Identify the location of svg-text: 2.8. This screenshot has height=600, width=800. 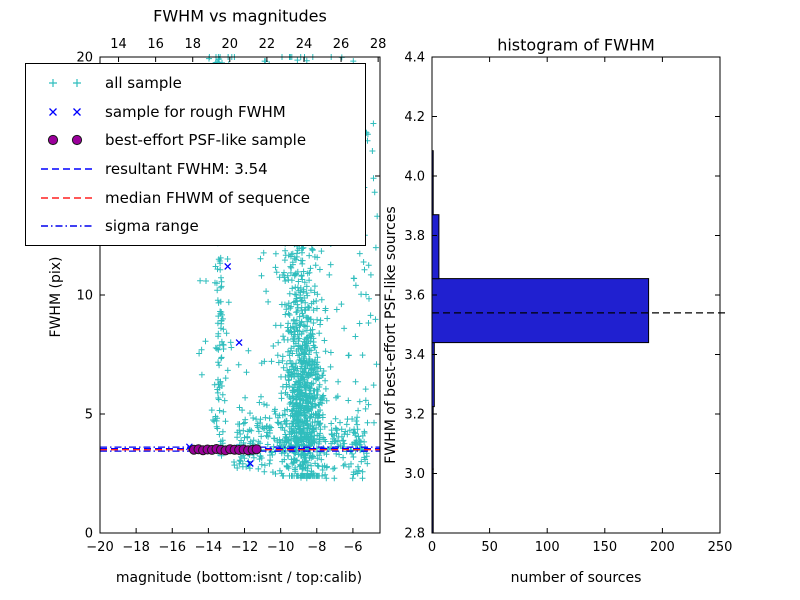
(414, 534).